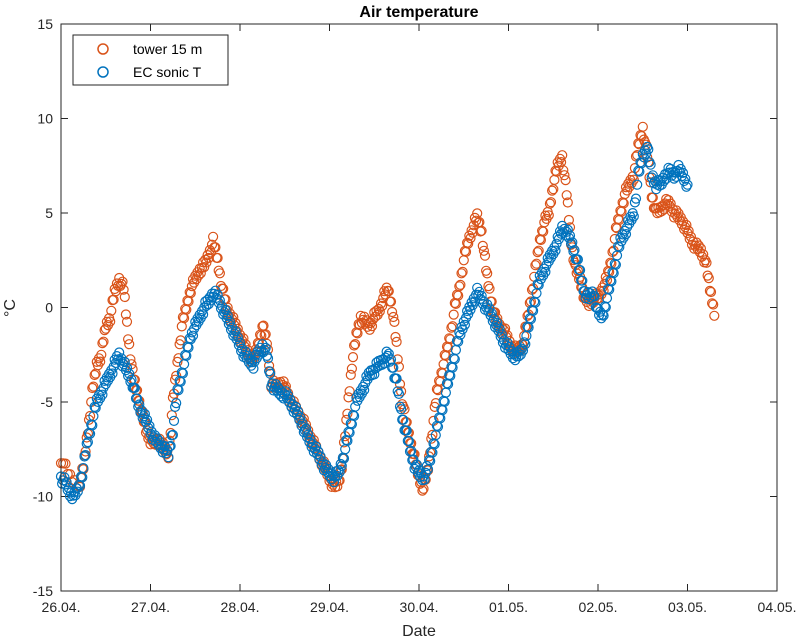 This screenshot has width=800, height=641. I want to click on x-tick-label: 01.05., so click(508, 607).